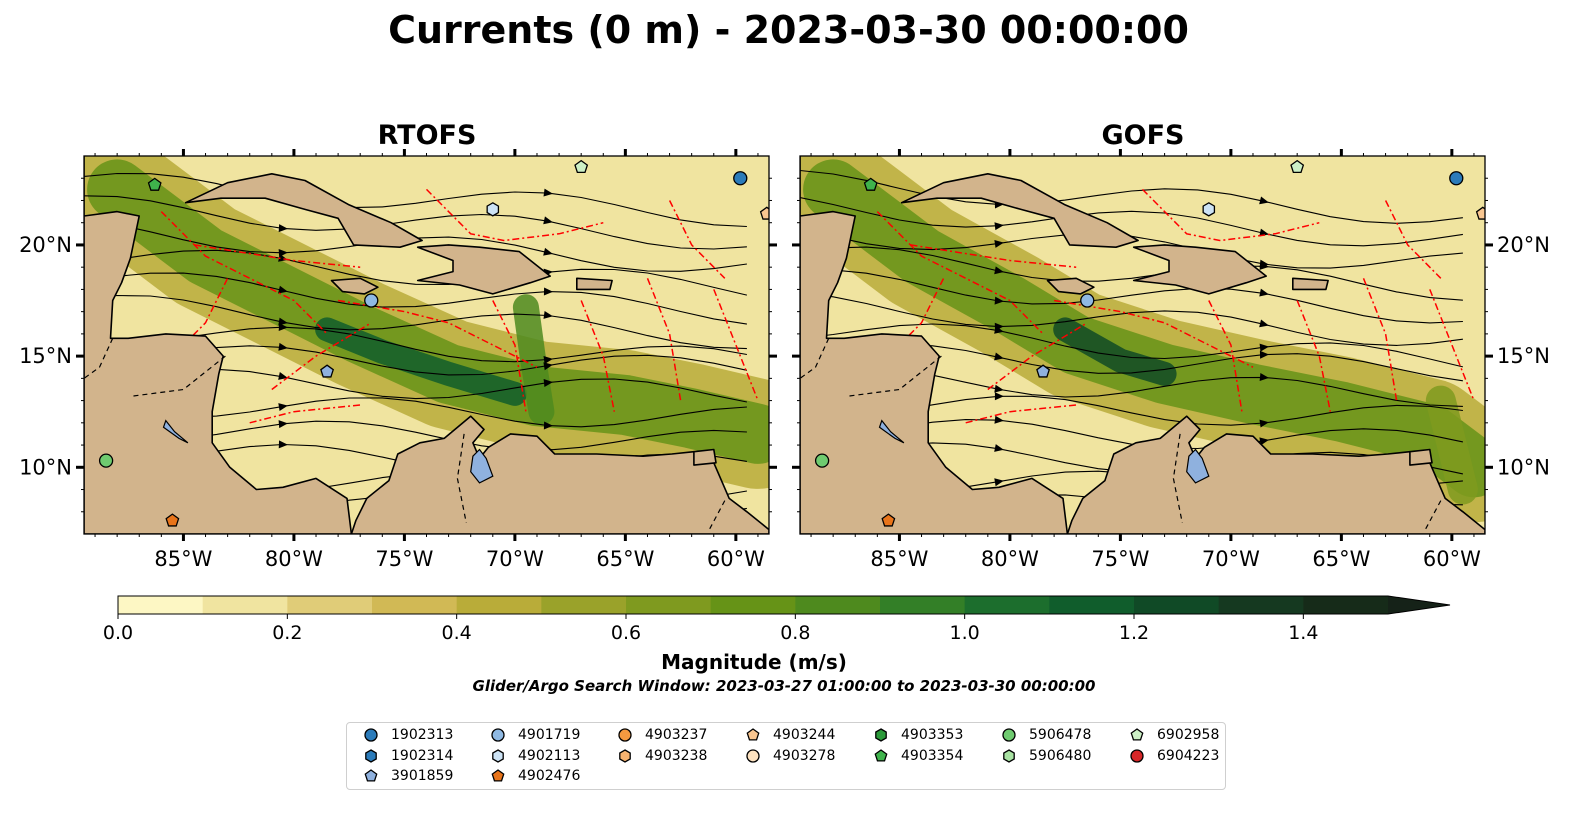 Image resolution: width=1577 pixels, height=827 pixels. I want to click on legend-item-4903353: 4903353, so click(917, 735).